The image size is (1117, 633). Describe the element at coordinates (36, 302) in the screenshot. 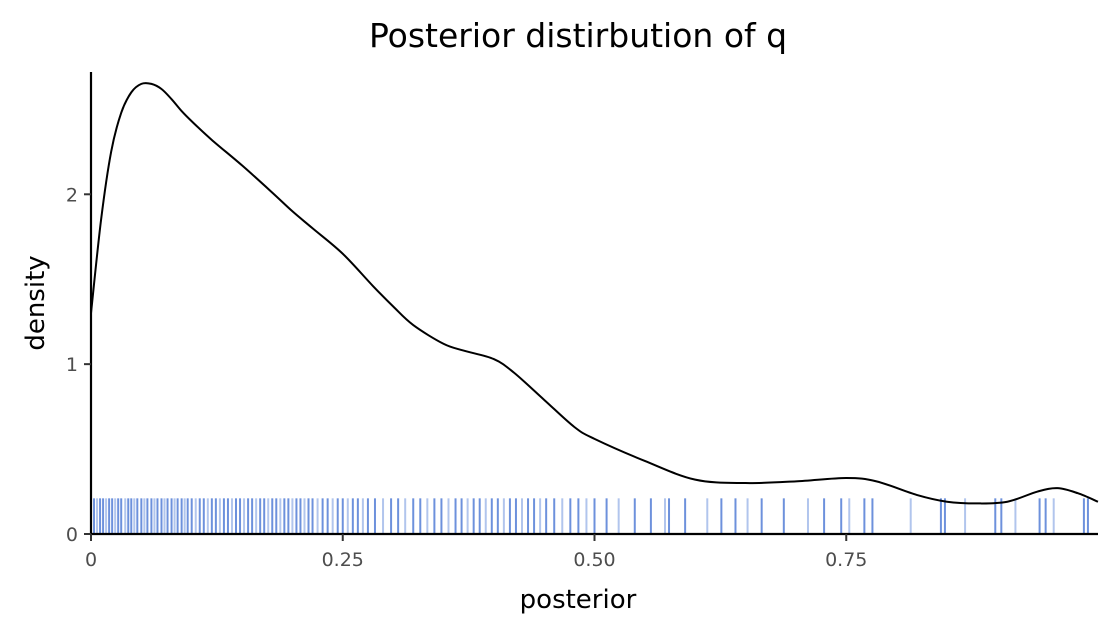

I see `y-axis-title: density` at that location.